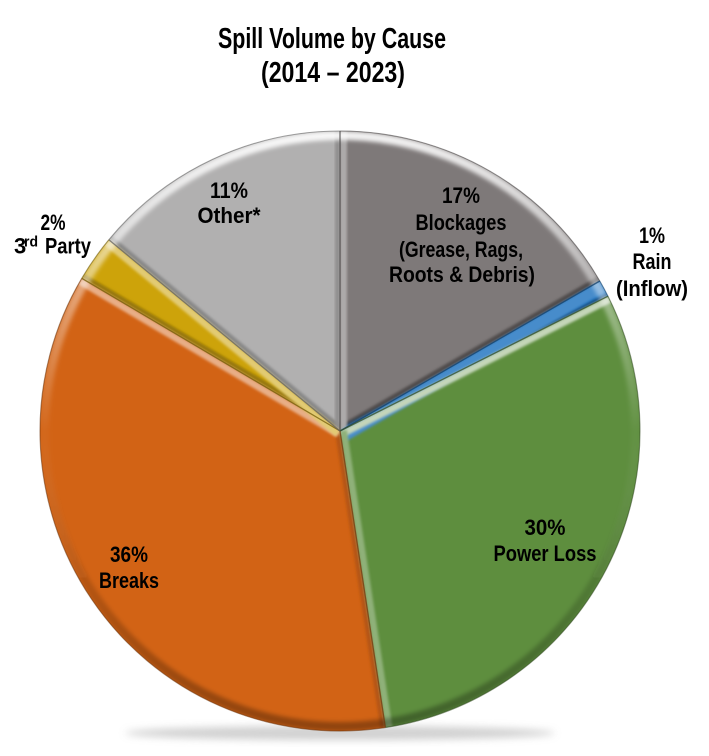  I want to click on svg-text: 30%, so click(545, 527).